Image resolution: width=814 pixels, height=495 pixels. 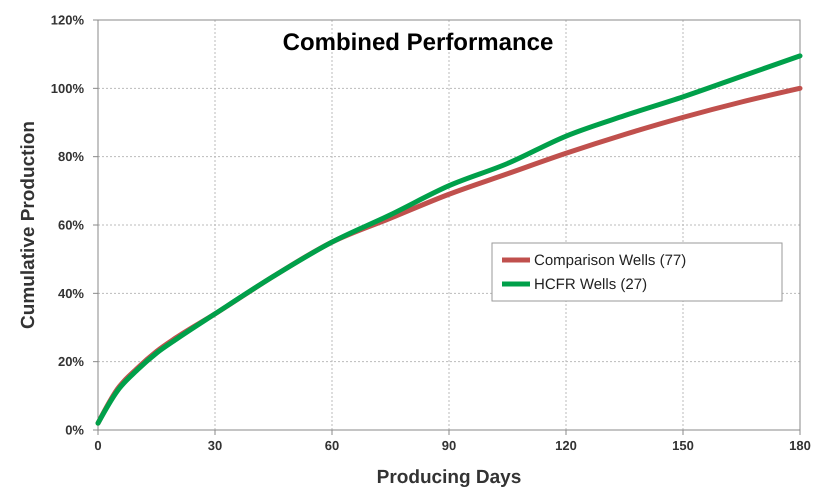 What do you see at coordinates (683, 445) in the screenshot?
I see `x-tick-label: 150` at bounding box center [683, 445].